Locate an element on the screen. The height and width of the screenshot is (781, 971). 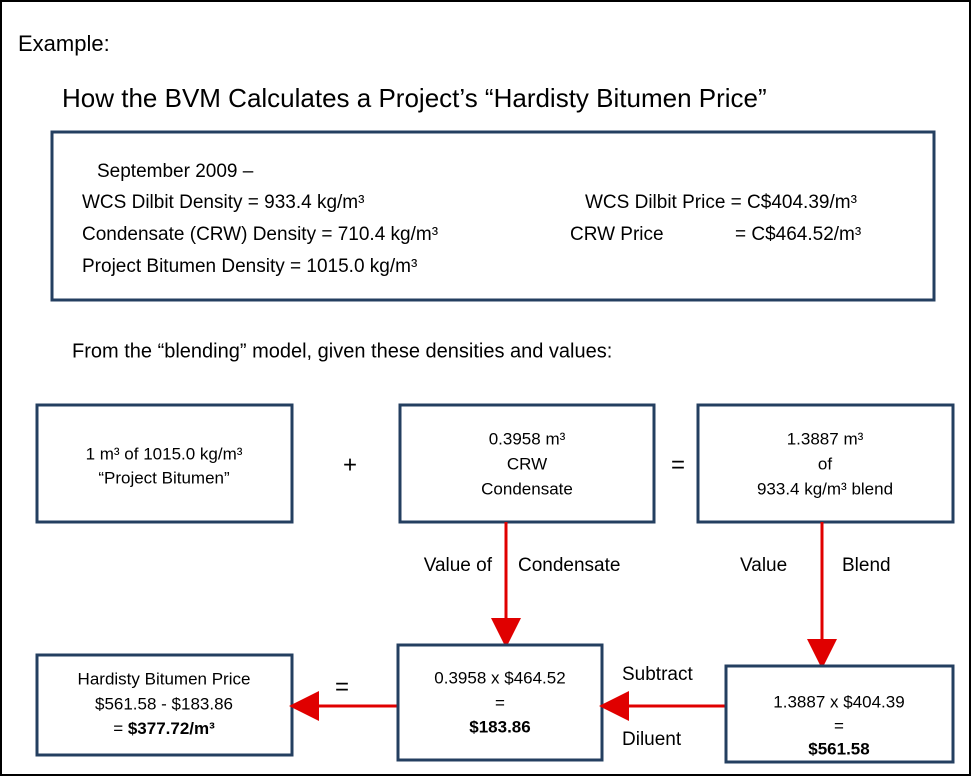
box-text: = $377.72/m³ is located at coordinates (164, 728).